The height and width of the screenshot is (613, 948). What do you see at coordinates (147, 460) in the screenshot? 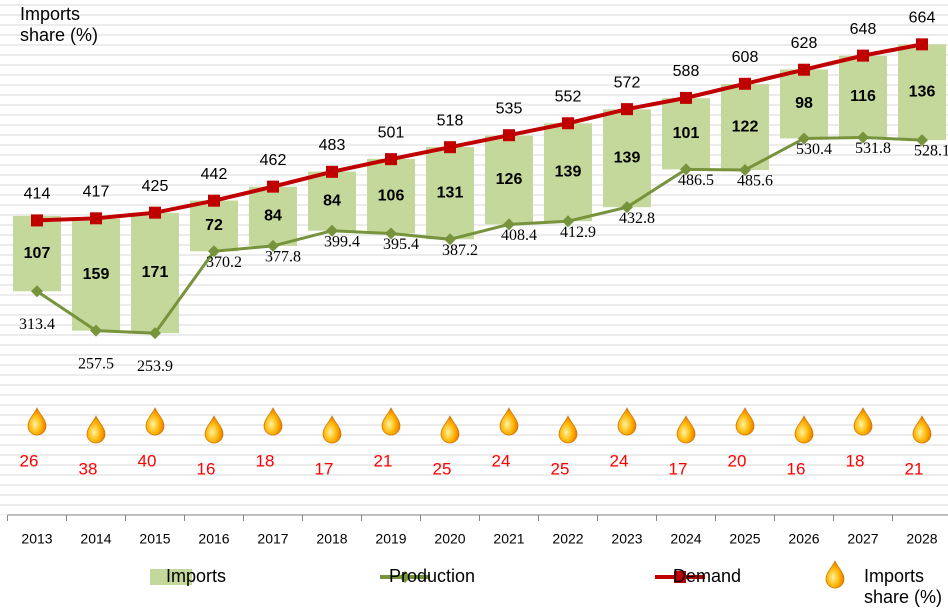
I see `share-label: 40` at bounding box center [147, 460].